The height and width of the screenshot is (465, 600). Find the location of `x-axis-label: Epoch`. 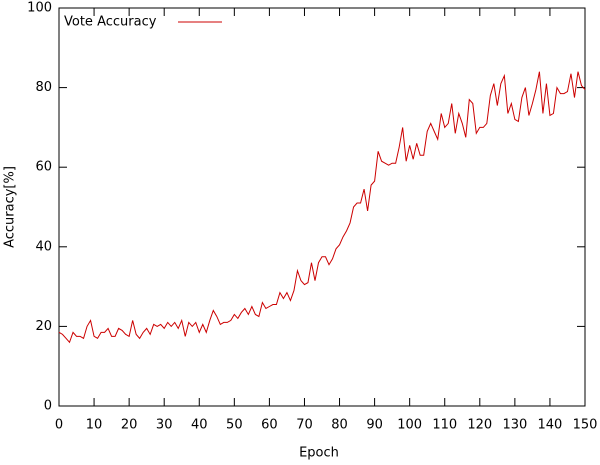

x-axis-label: Epoch is located at coordinates (319, 453).